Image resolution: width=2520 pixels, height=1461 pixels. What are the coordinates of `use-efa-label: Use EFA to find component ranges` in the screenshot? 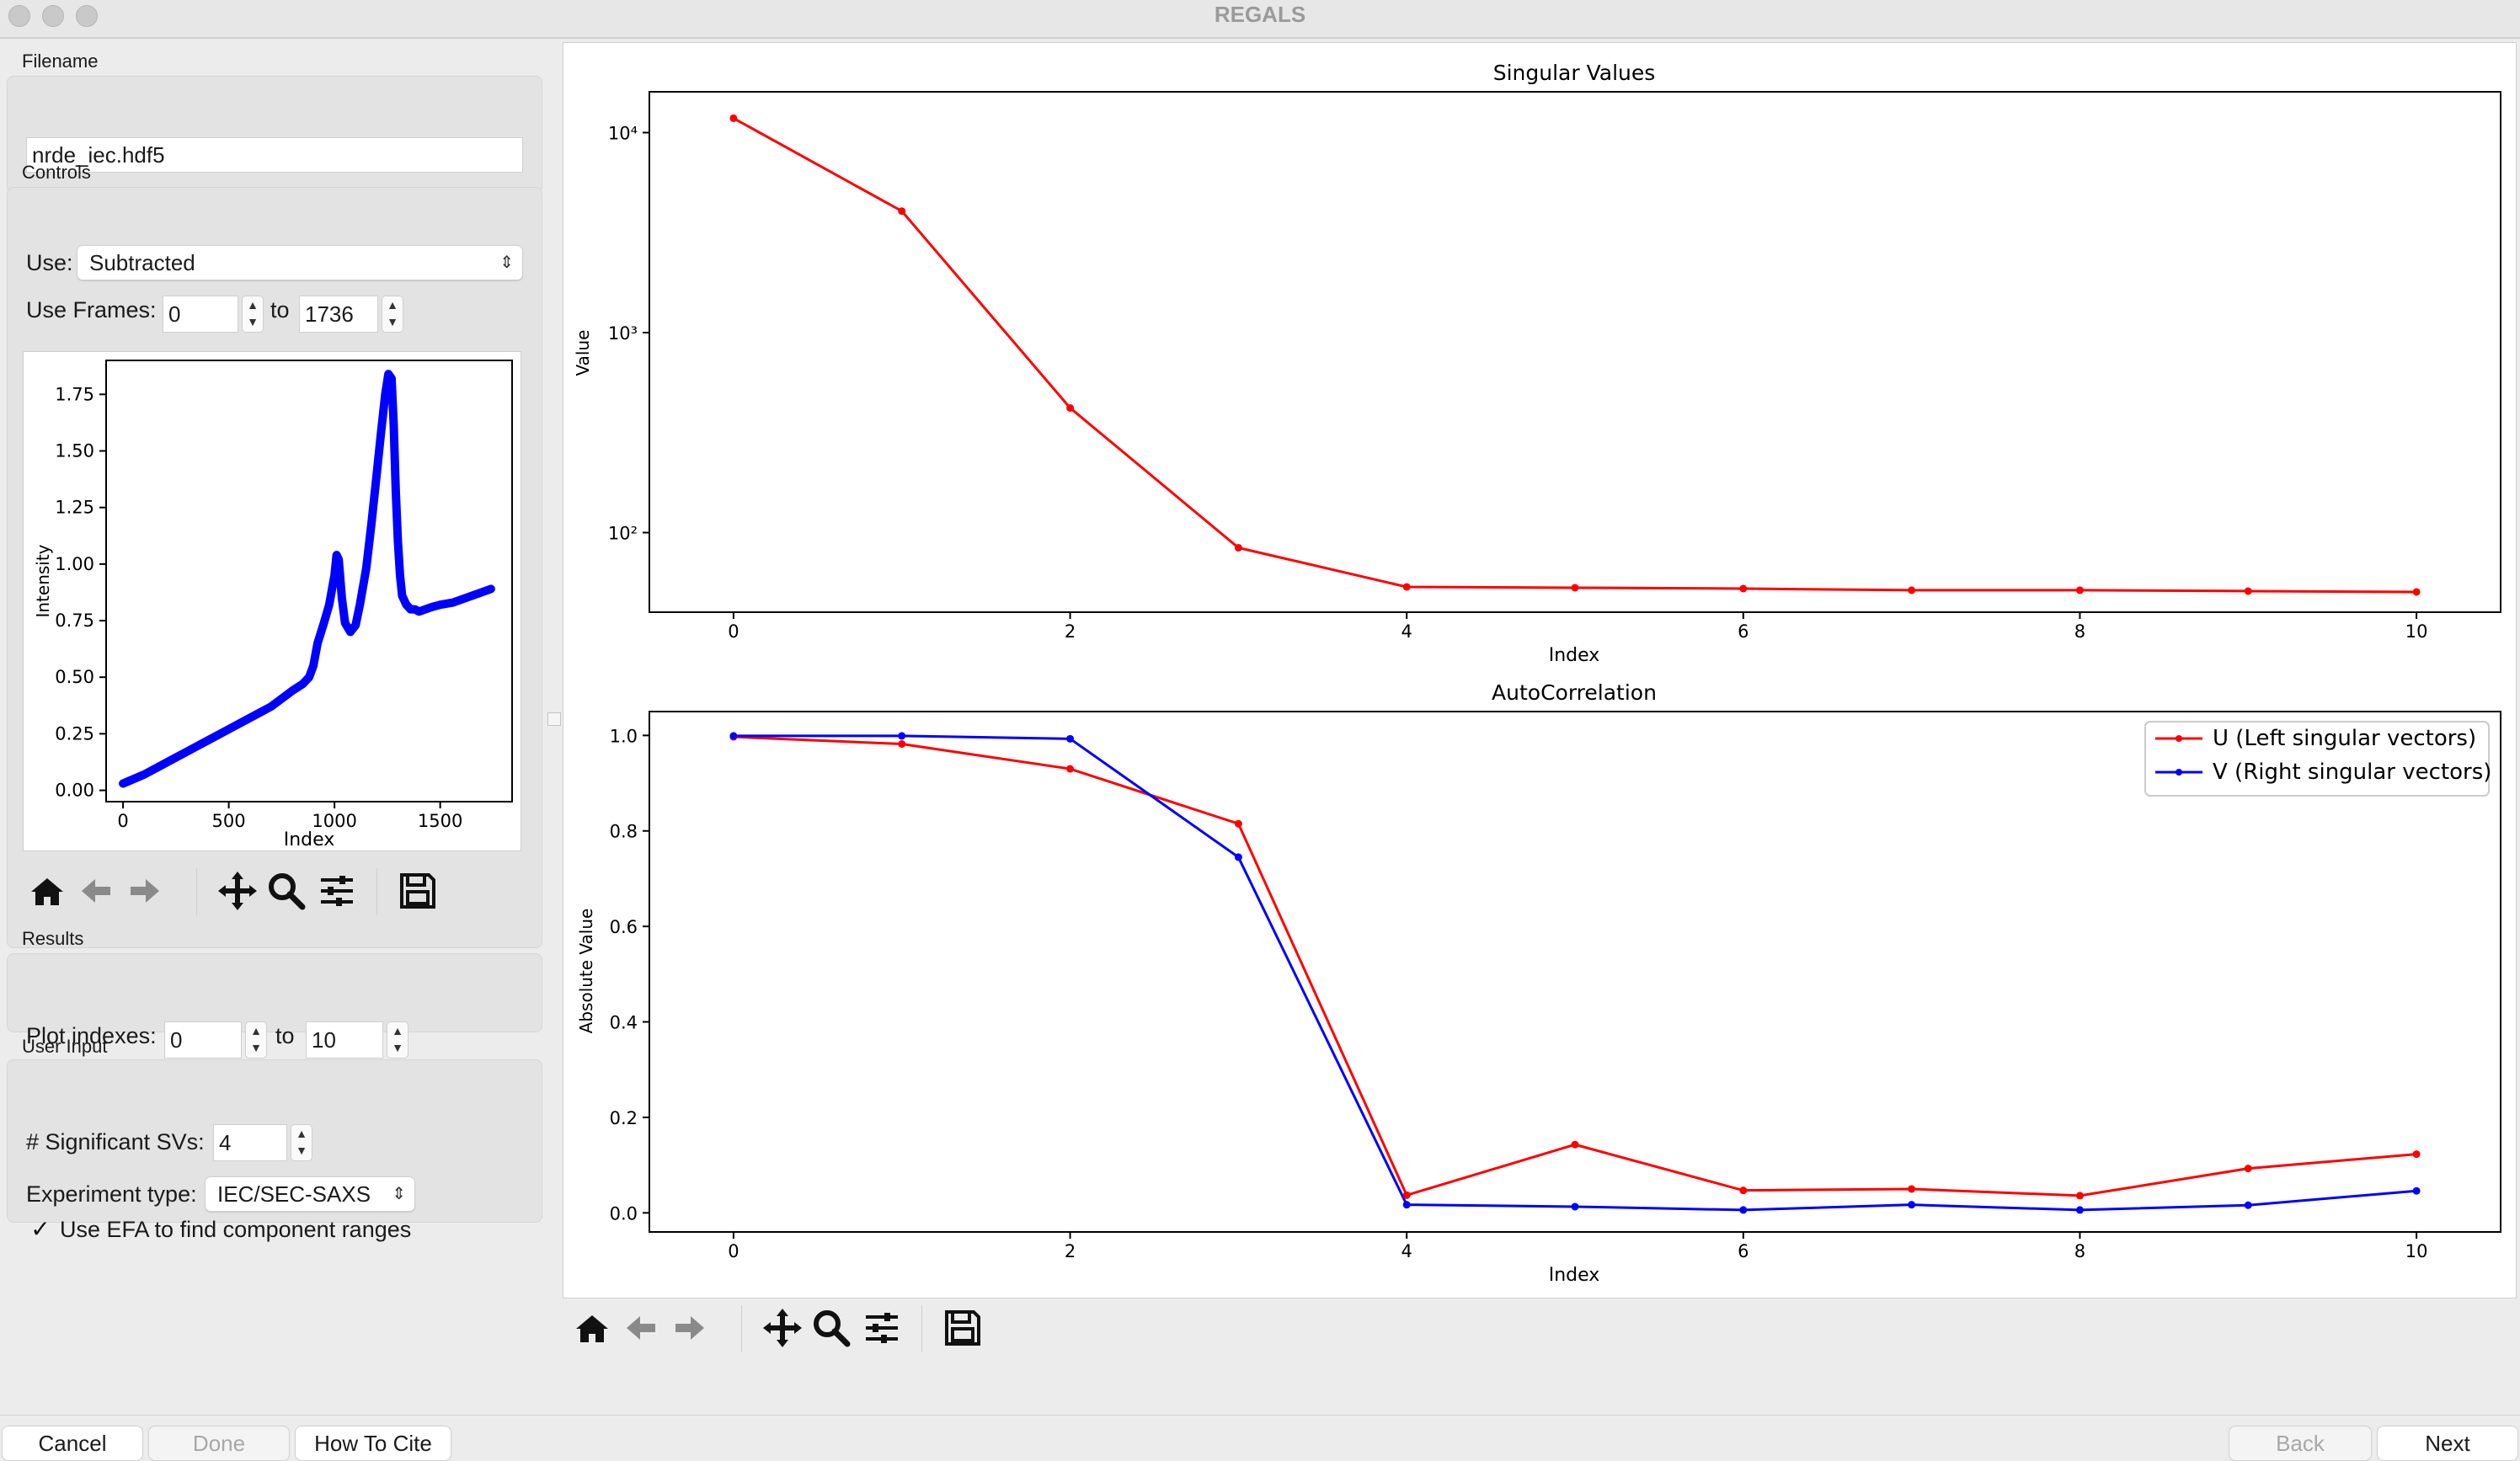 It's located at (236, 1229).